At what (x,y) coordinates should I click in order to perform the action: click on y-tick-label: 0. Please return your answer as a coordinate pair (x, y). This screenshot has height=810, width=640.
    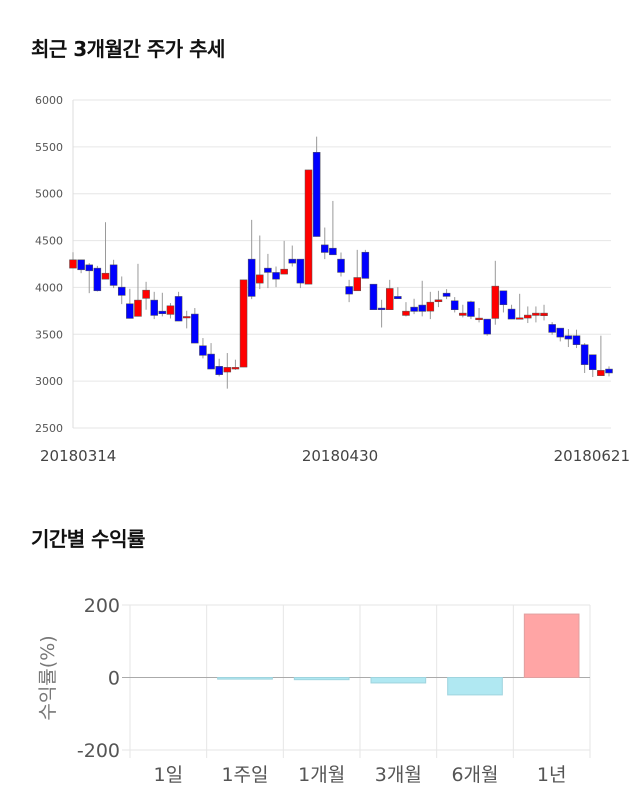
    Looking at the image, I should click on (114, 679).